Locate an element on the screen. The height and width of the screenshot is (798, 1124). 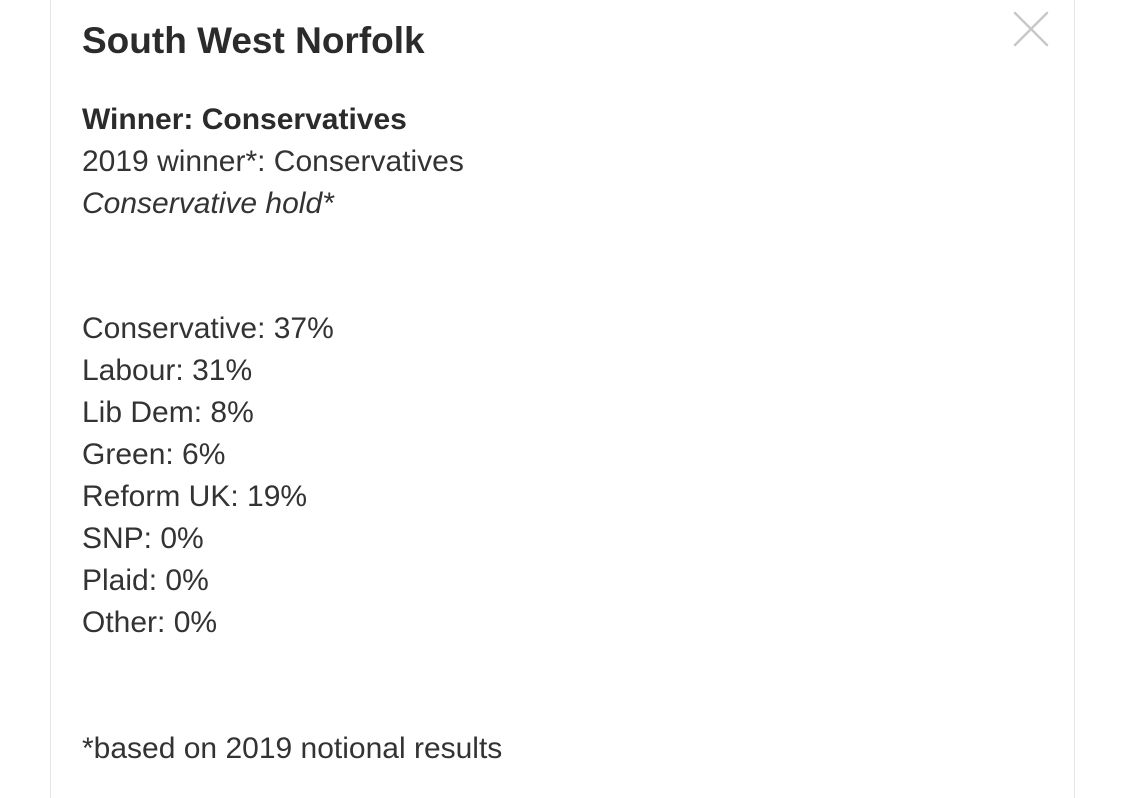
result-status: Conservative hold* is located at coordinates (208, 203).